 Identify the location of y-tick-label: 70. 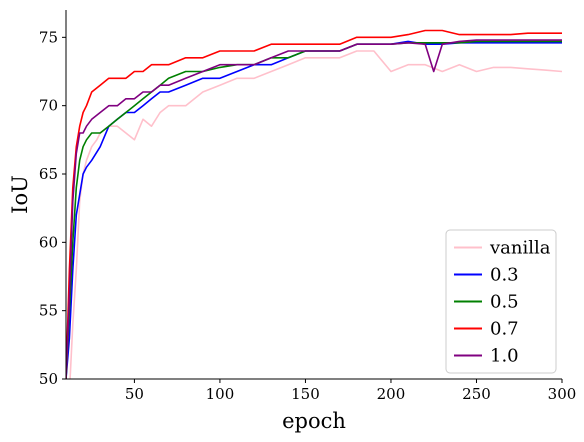
(48, 106).